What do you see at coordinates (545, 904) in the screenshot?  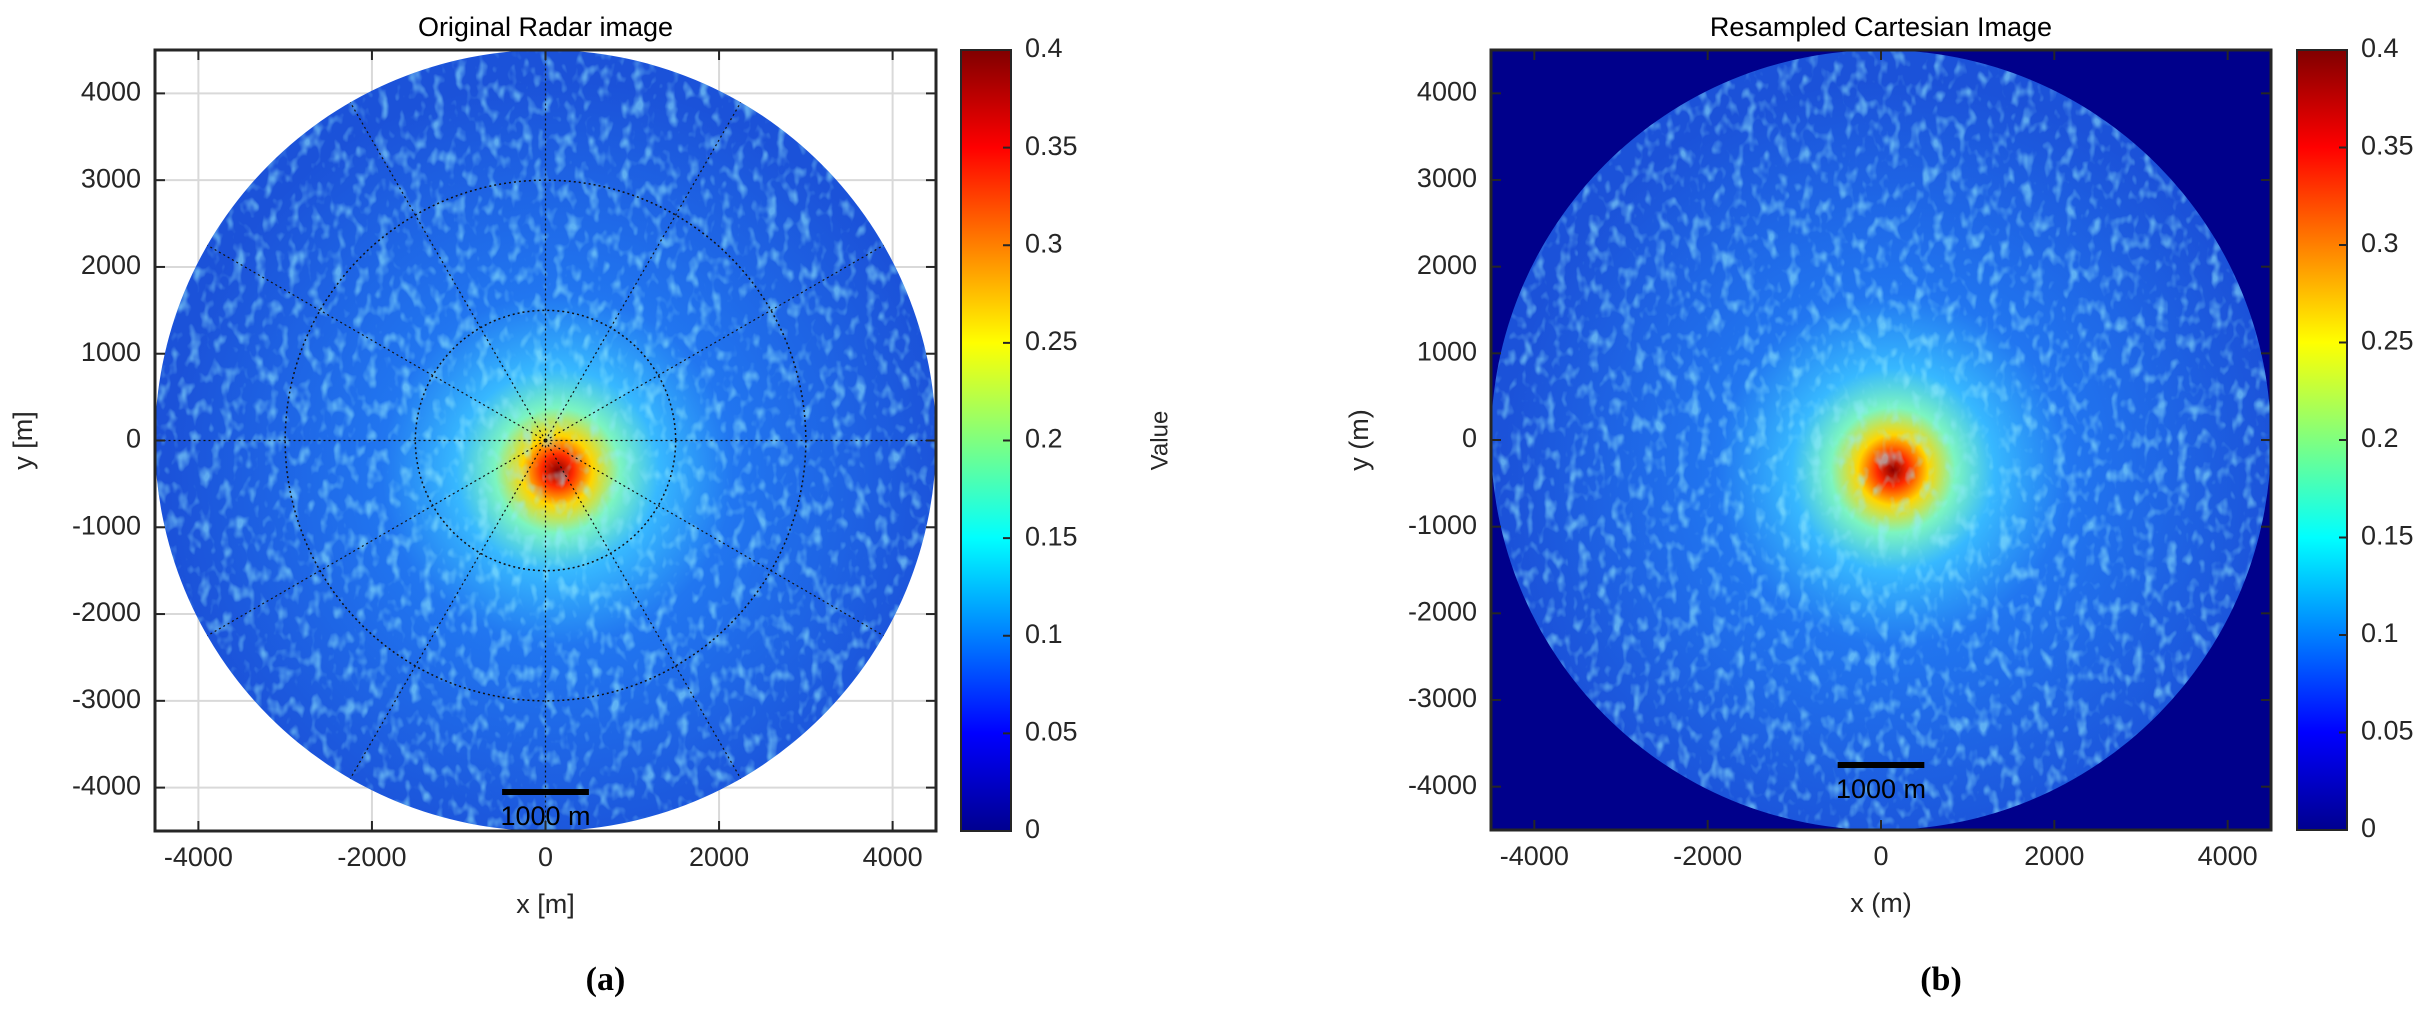 I see `x-axis-label: x [m]` at bounding box center [545, 904].